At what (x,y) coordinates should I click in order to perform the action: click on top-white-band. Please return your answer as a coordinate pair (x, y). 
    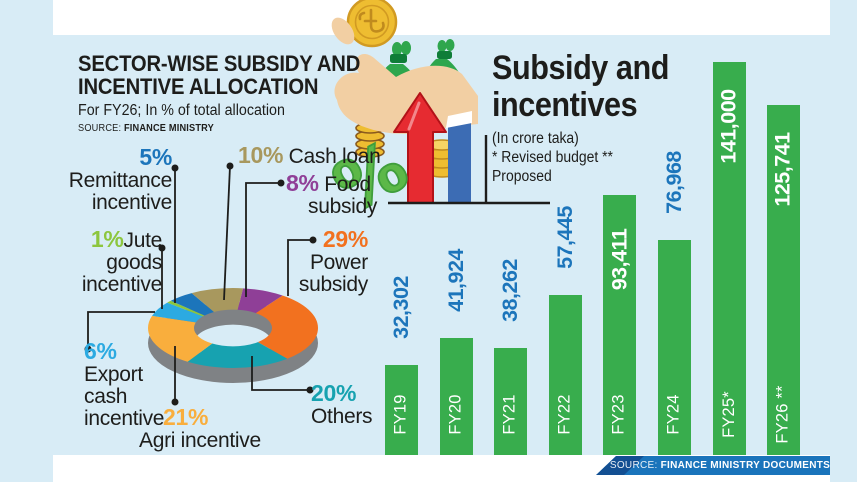
    Looking at the image, I should click on (441, 17).